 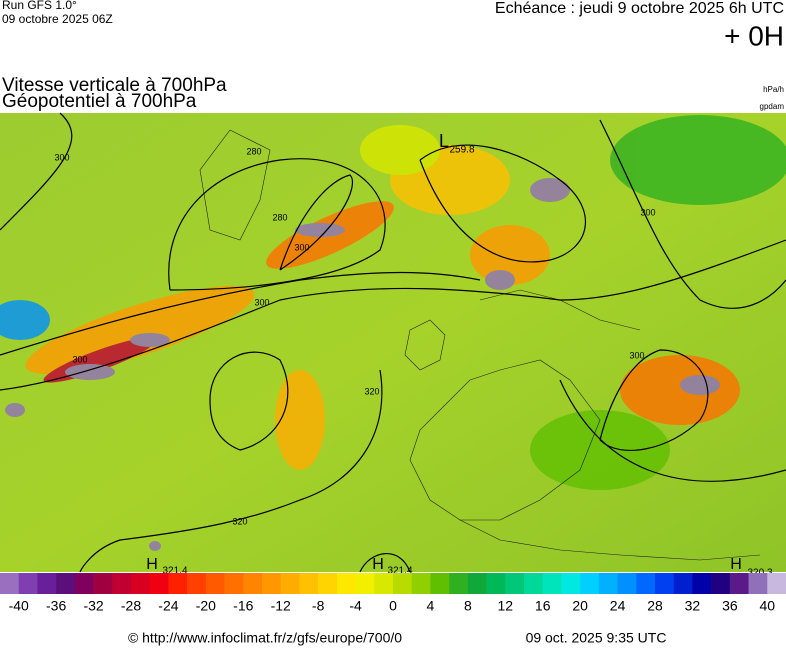 What do you see at coordinates (393, 606) in the screenshot?
I see `colorbar-tick-label: 0` at bounding box center [393, 606].